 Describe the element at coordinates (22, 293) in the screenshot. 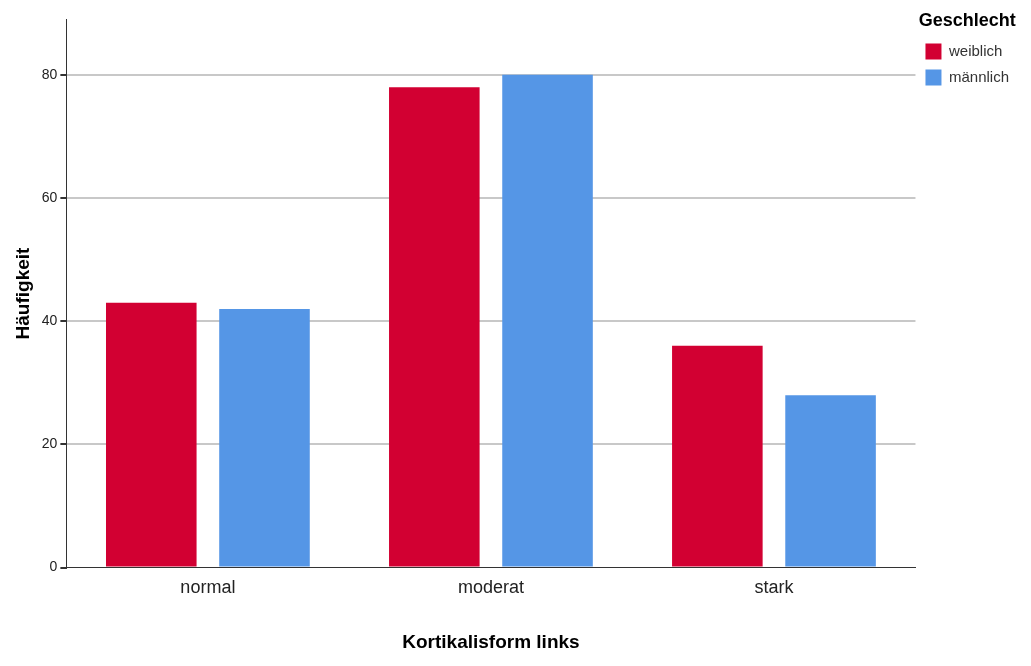

I see `y-axis-title: Häufigkeit` at that location.